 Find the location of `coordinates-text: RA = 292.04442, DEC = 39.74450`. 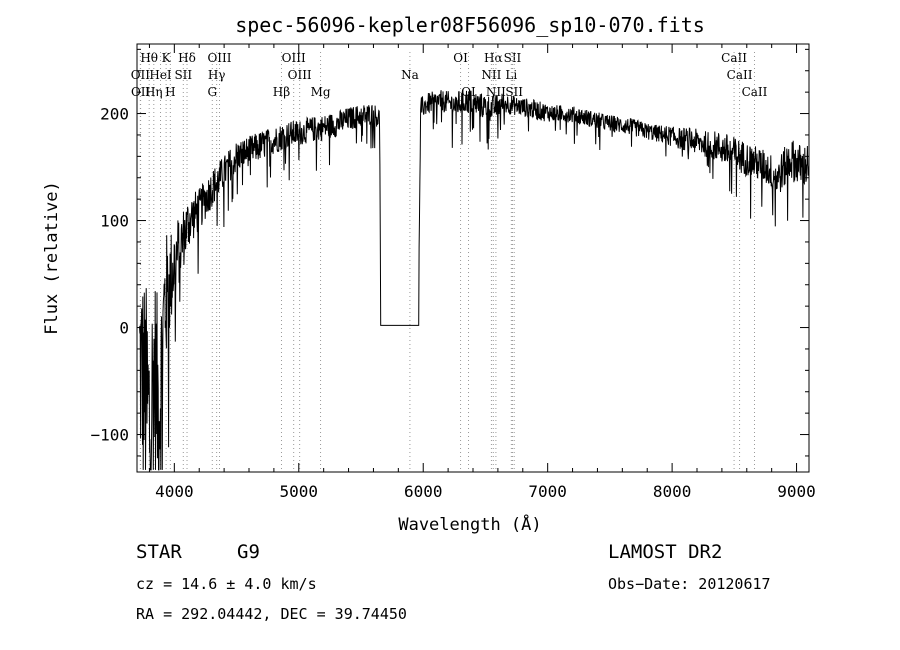

coordinates-text: RA = 292.04442, DEC = 39.74450 is located at coordinates (271, 614).